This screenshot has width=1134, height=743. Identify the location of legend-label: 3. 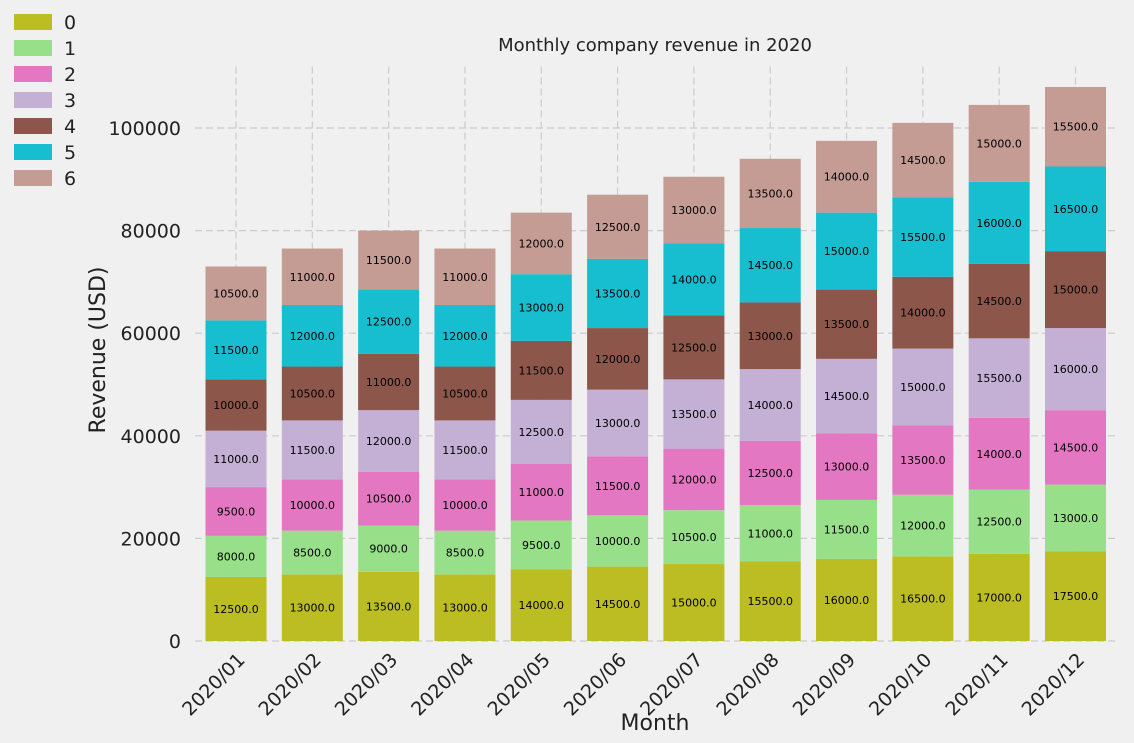
(70, 101).